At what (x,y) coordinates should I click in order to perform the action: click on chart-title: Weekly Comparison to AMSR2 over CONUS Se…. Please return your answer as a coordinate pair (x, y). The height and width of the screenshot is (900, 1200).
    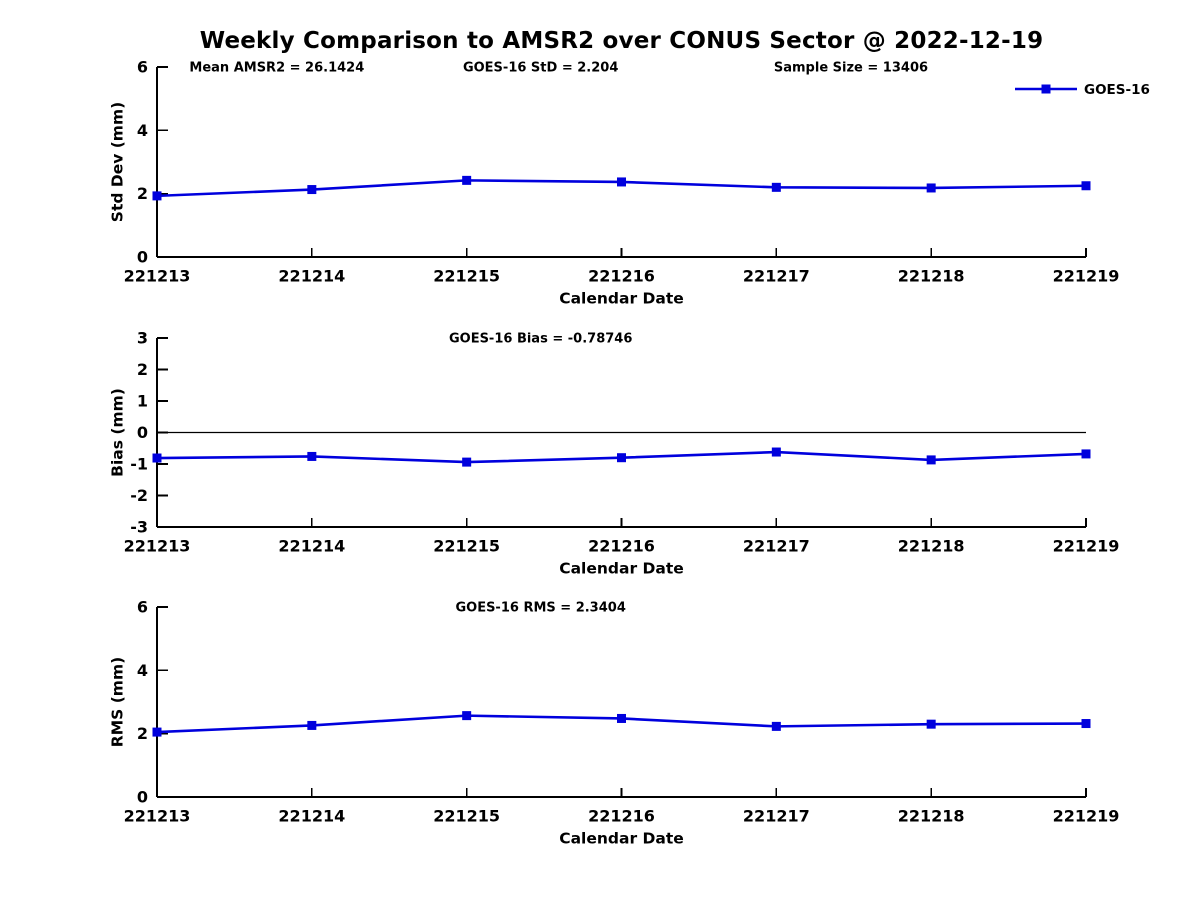
    Looking at the image, I should click on (621, 41).